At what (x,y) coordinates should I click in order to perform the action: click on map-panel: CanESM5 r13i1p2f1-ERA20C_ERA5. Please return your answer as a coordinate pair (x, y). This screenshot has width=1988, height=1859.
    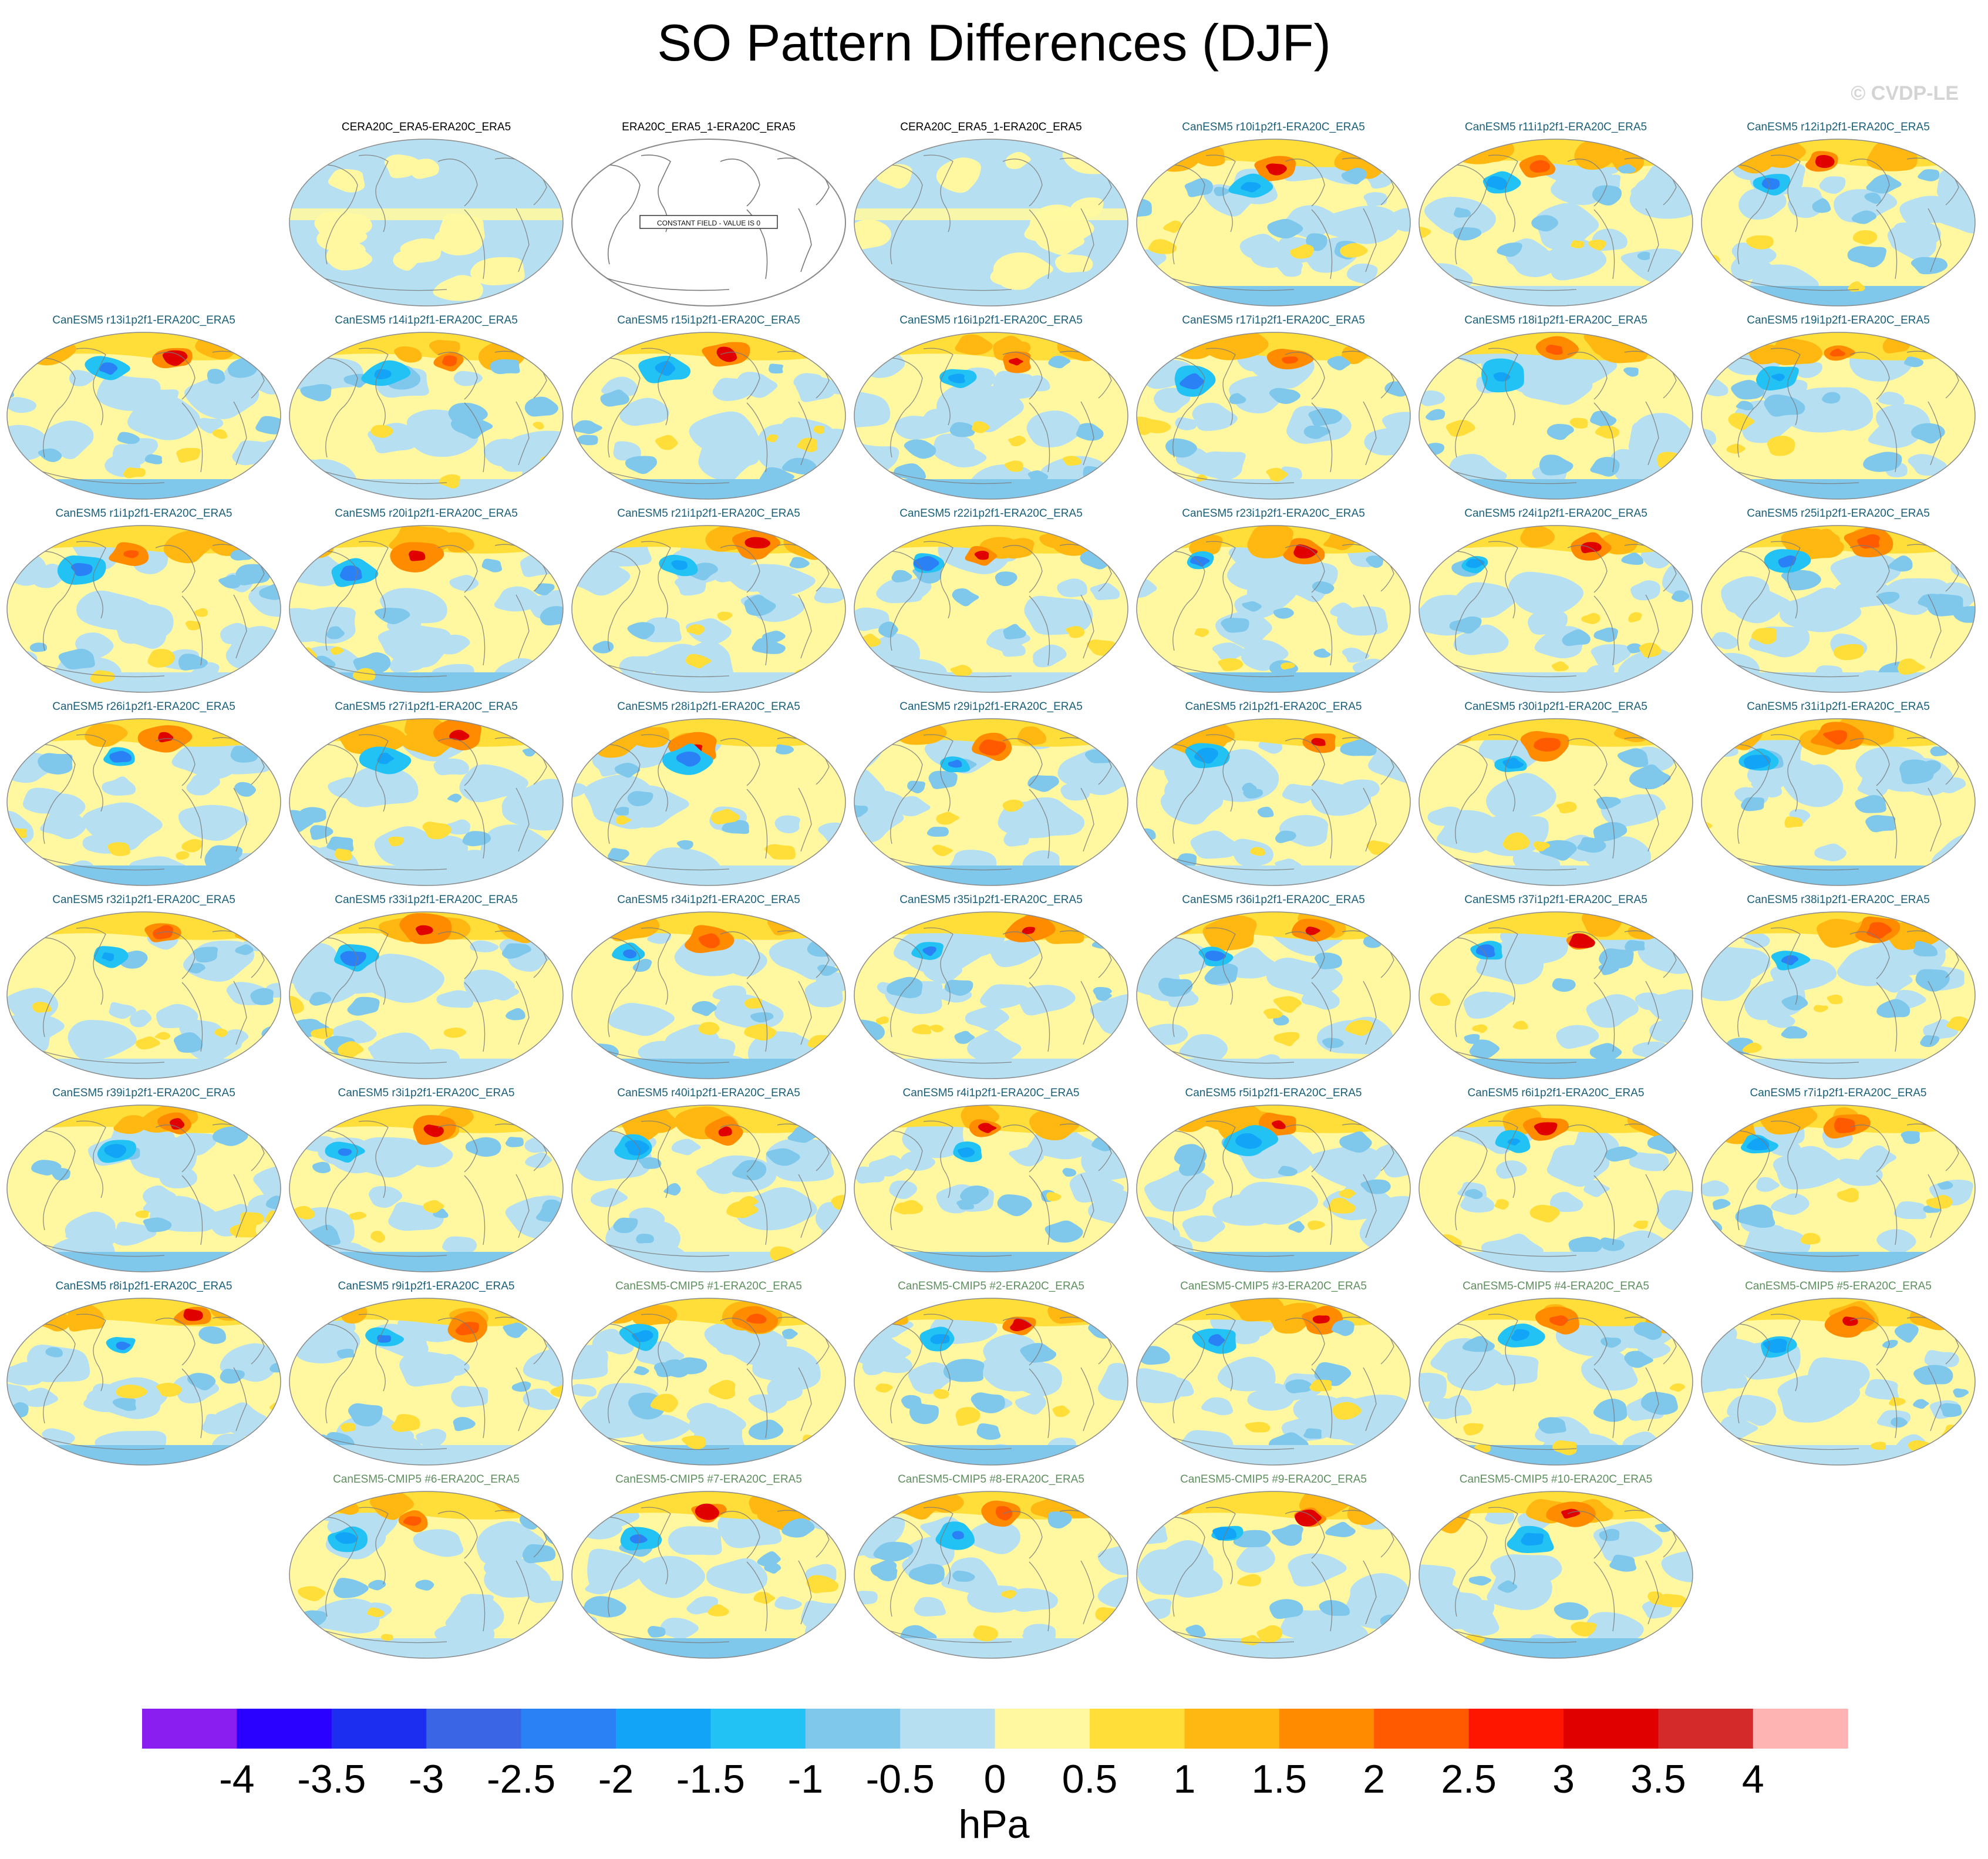
    Looking at the image, I should click on (144, 407).